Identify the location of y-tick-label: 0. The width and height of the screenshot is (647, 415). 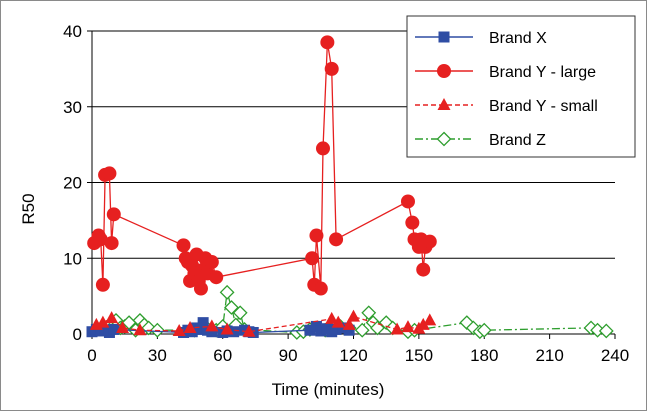
(77, 334).